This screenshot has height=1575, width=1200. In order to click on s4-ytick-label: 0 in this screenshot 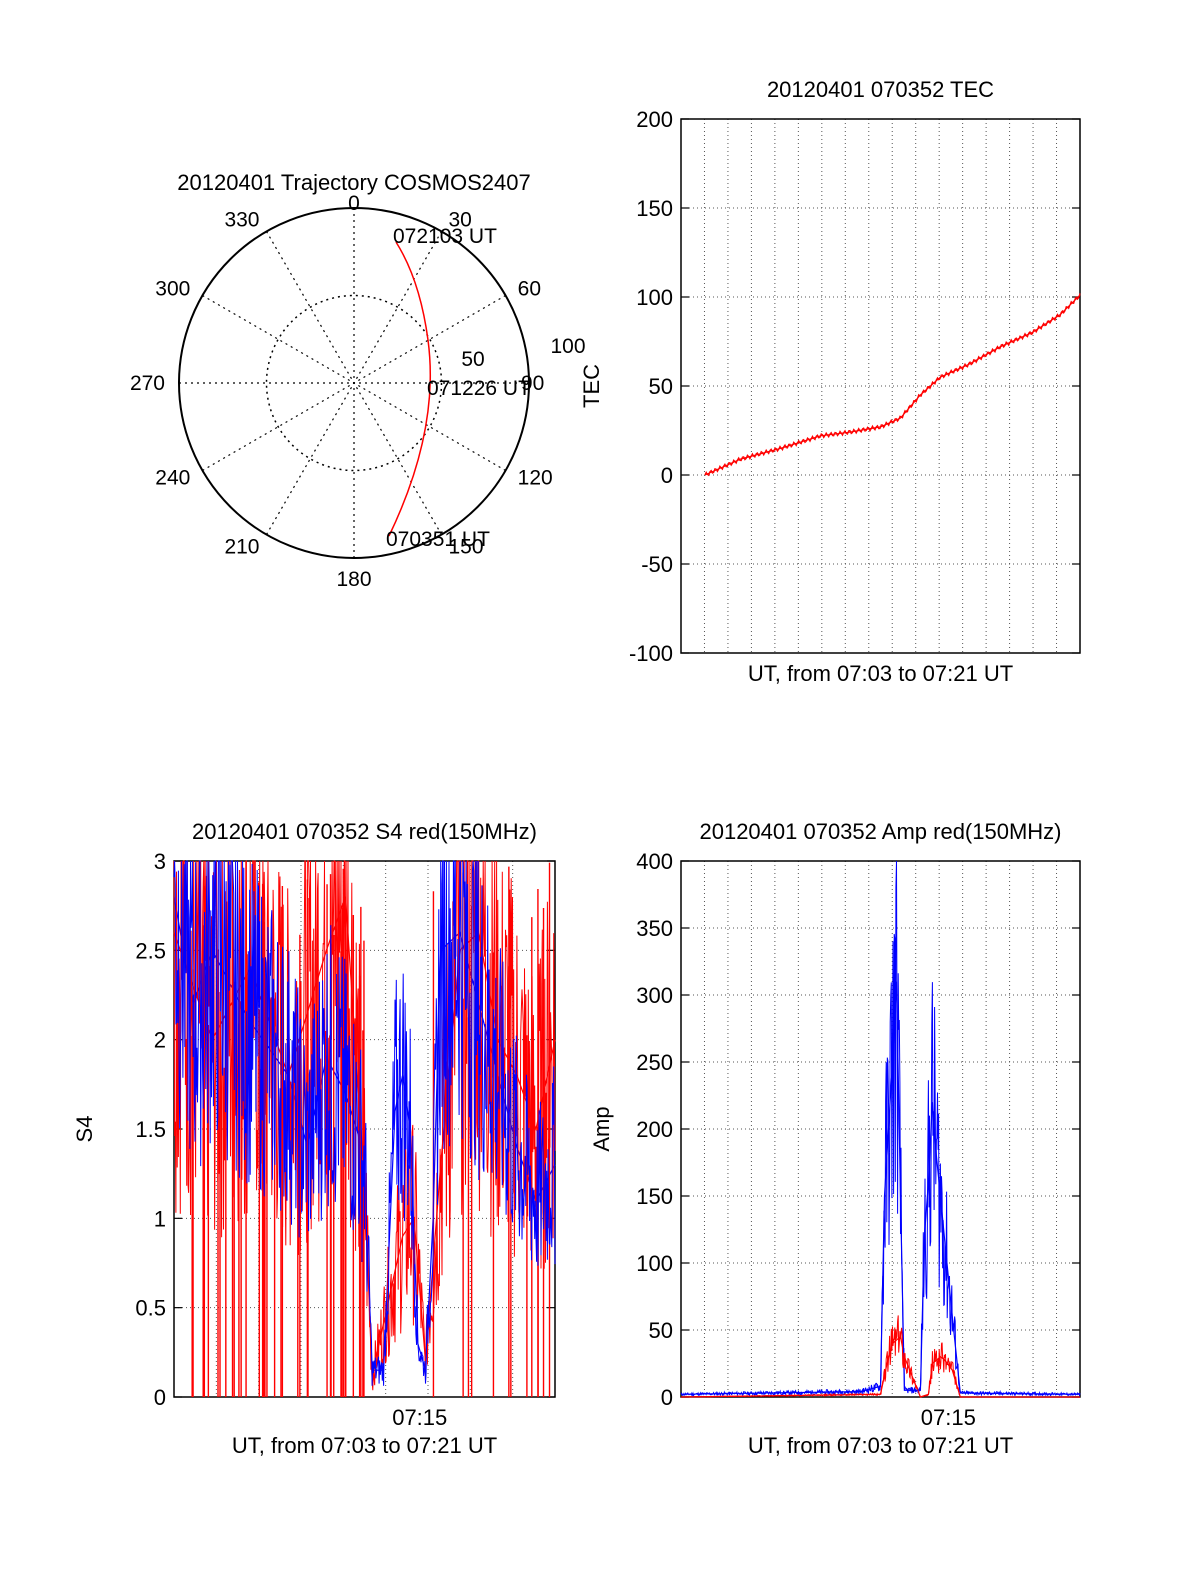, I will do `click(160, 1397)`.